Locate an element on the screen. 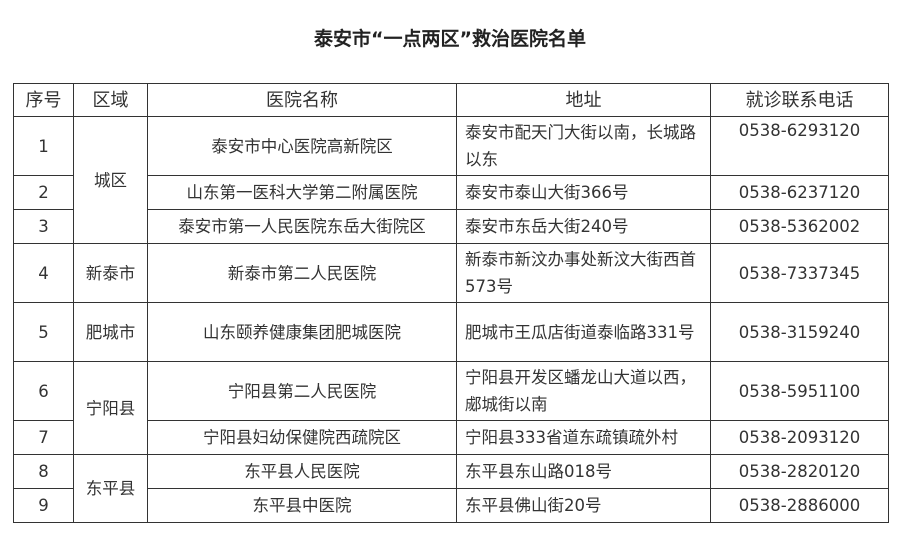 Image resolution: width=900 pixels, height=547 pixels. cell-address: 泰安市泰山大街366号 is located at coordinates (583, 192).